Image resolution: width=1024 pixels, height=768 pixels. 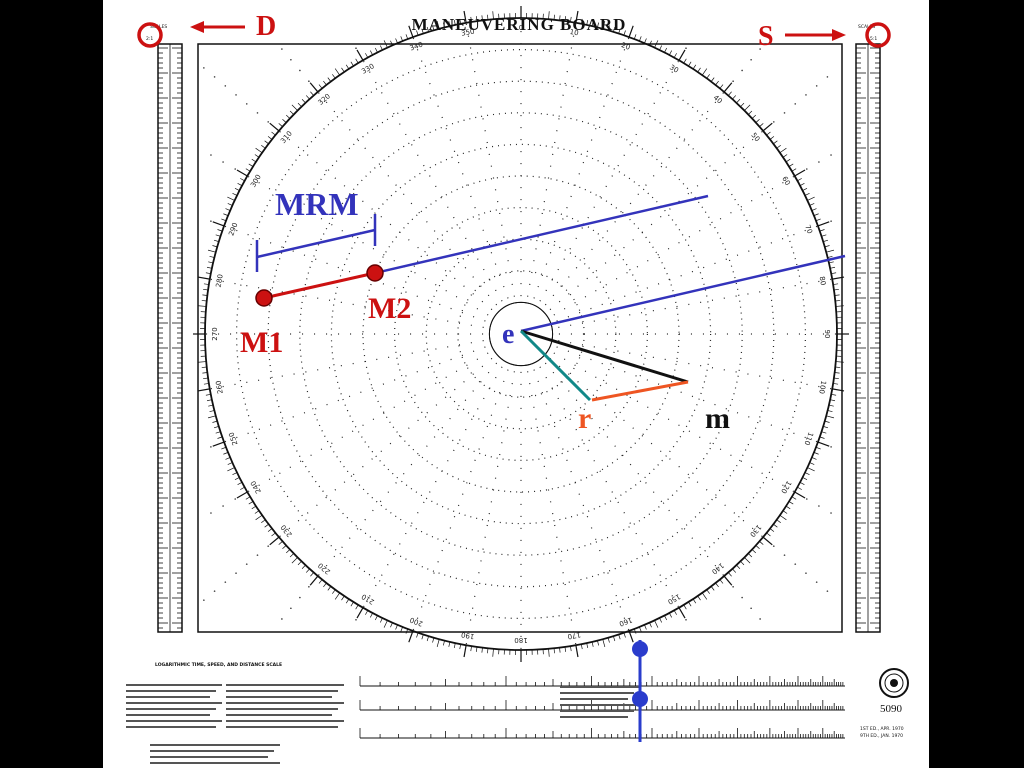 I want to click on m1-label: M1, so click(x=261, y=342).